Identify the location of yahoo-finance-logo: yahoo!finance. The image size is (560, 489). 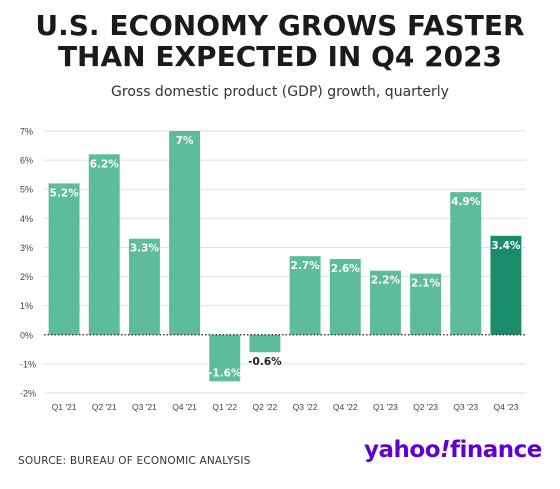
(453, 450).